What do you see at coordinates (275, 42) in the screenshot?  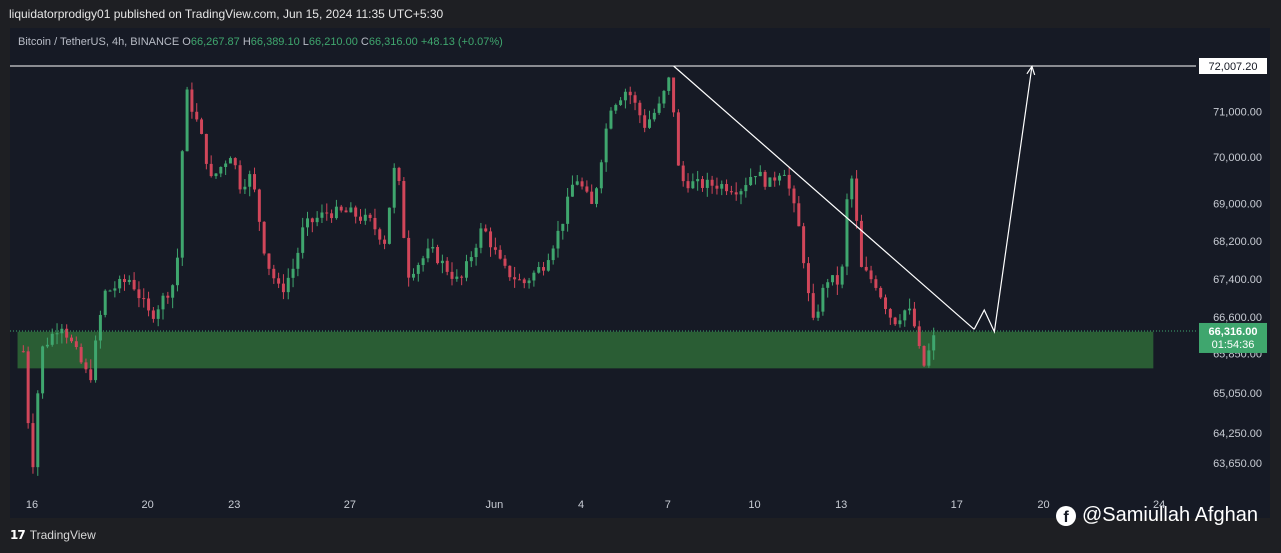 I see `high-value: 66,389.10` at bounding box center [275, 42].